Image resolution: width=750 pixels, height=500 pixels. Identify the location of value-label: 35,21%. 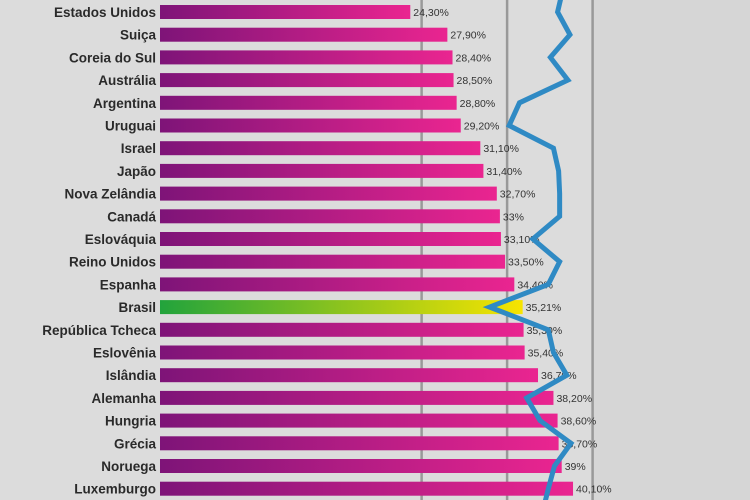
(544, 308).